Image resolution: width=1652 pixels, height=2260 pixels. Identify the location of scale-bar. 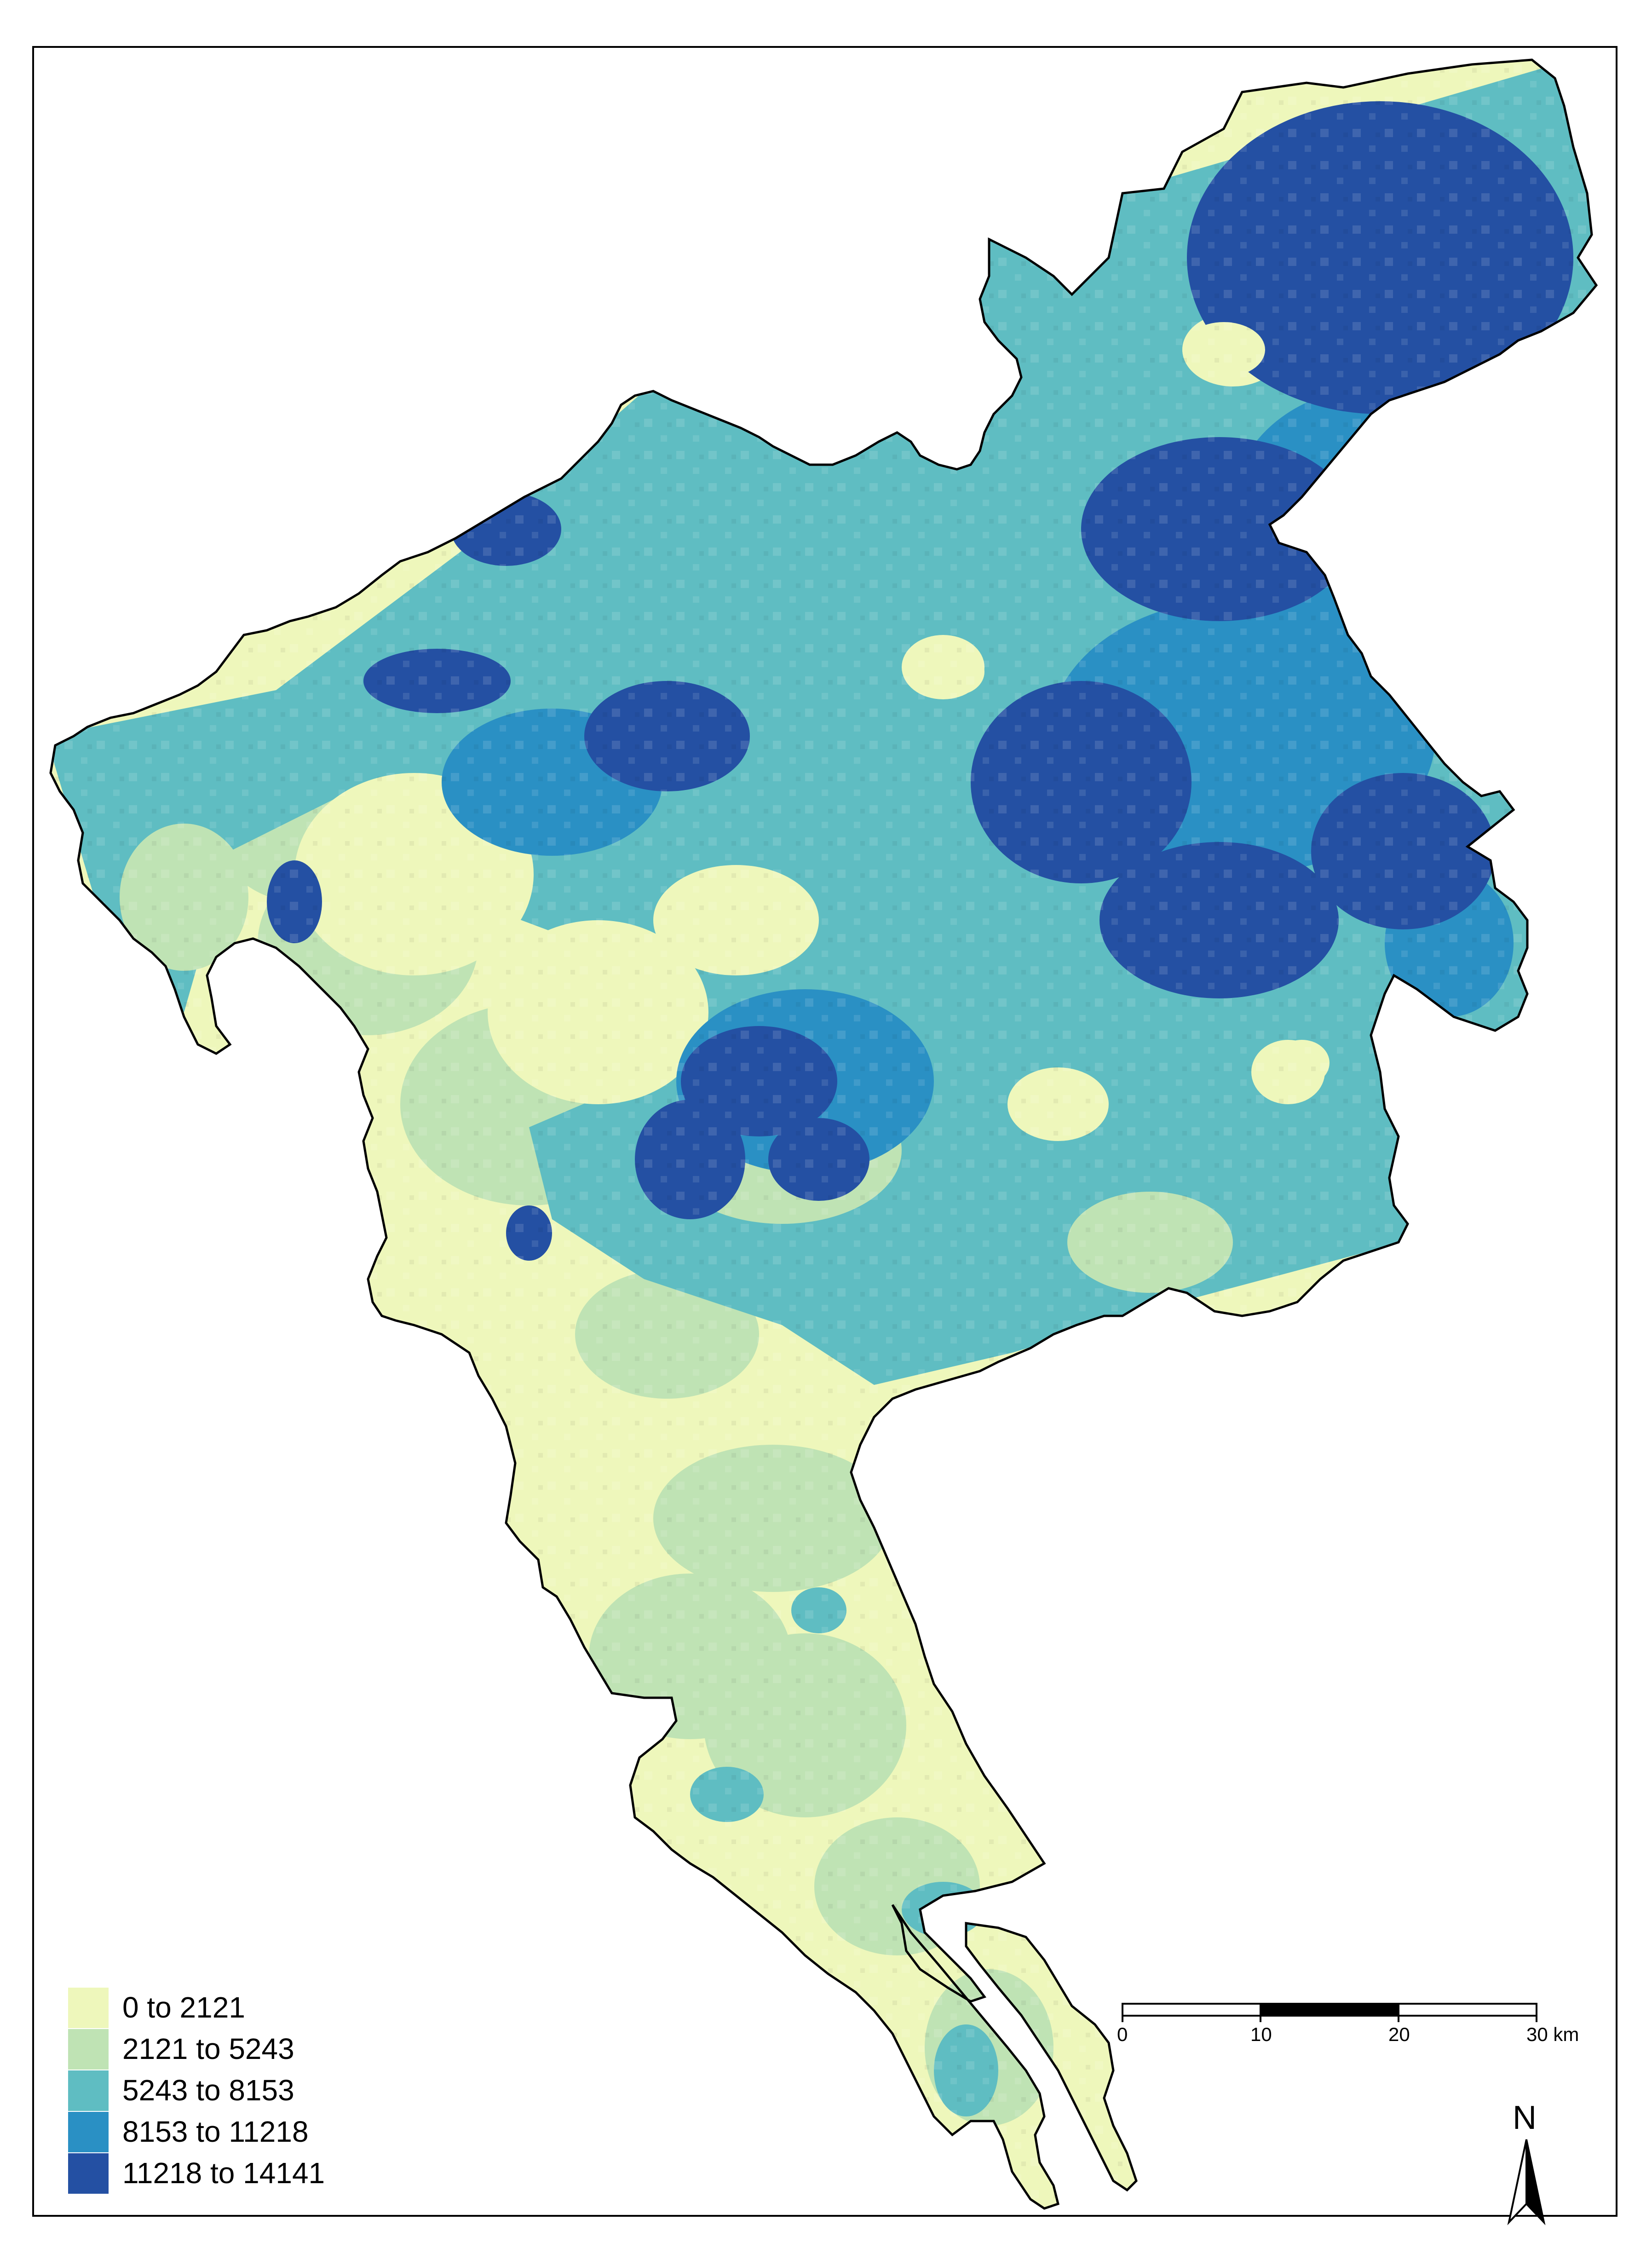
(1329, 2012).